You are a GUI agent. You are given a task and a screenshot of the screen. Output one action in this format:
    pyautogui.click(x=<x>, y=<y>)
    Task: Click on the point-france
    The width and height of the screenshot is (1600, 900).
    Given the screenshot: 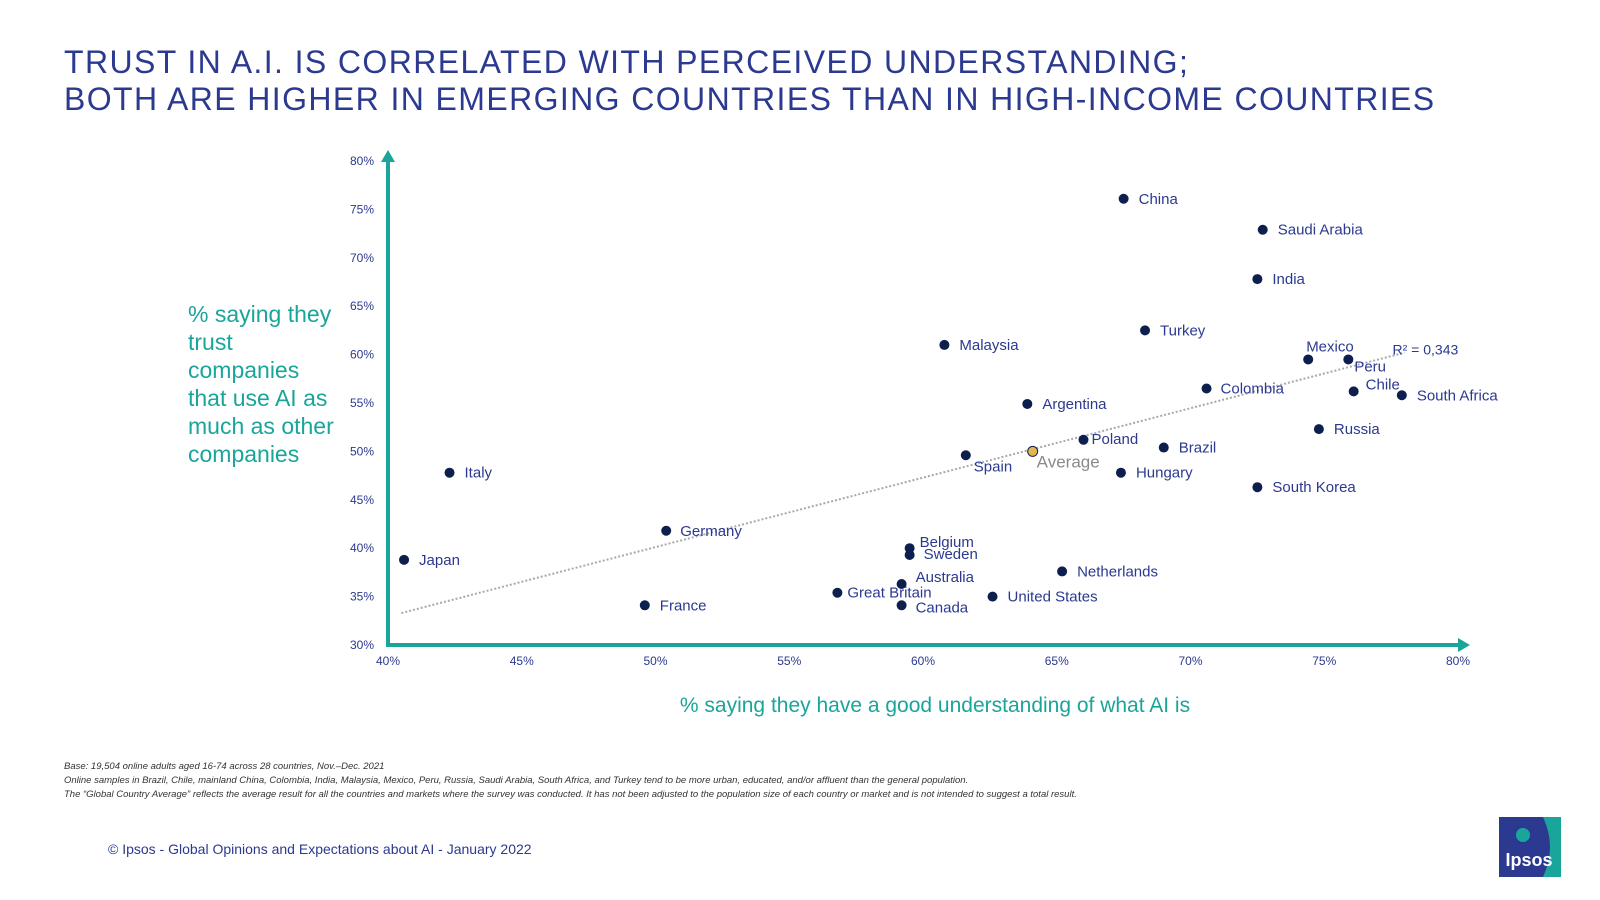 What is the action you would take?
    pyautogui.click(x=644, y=605)
    